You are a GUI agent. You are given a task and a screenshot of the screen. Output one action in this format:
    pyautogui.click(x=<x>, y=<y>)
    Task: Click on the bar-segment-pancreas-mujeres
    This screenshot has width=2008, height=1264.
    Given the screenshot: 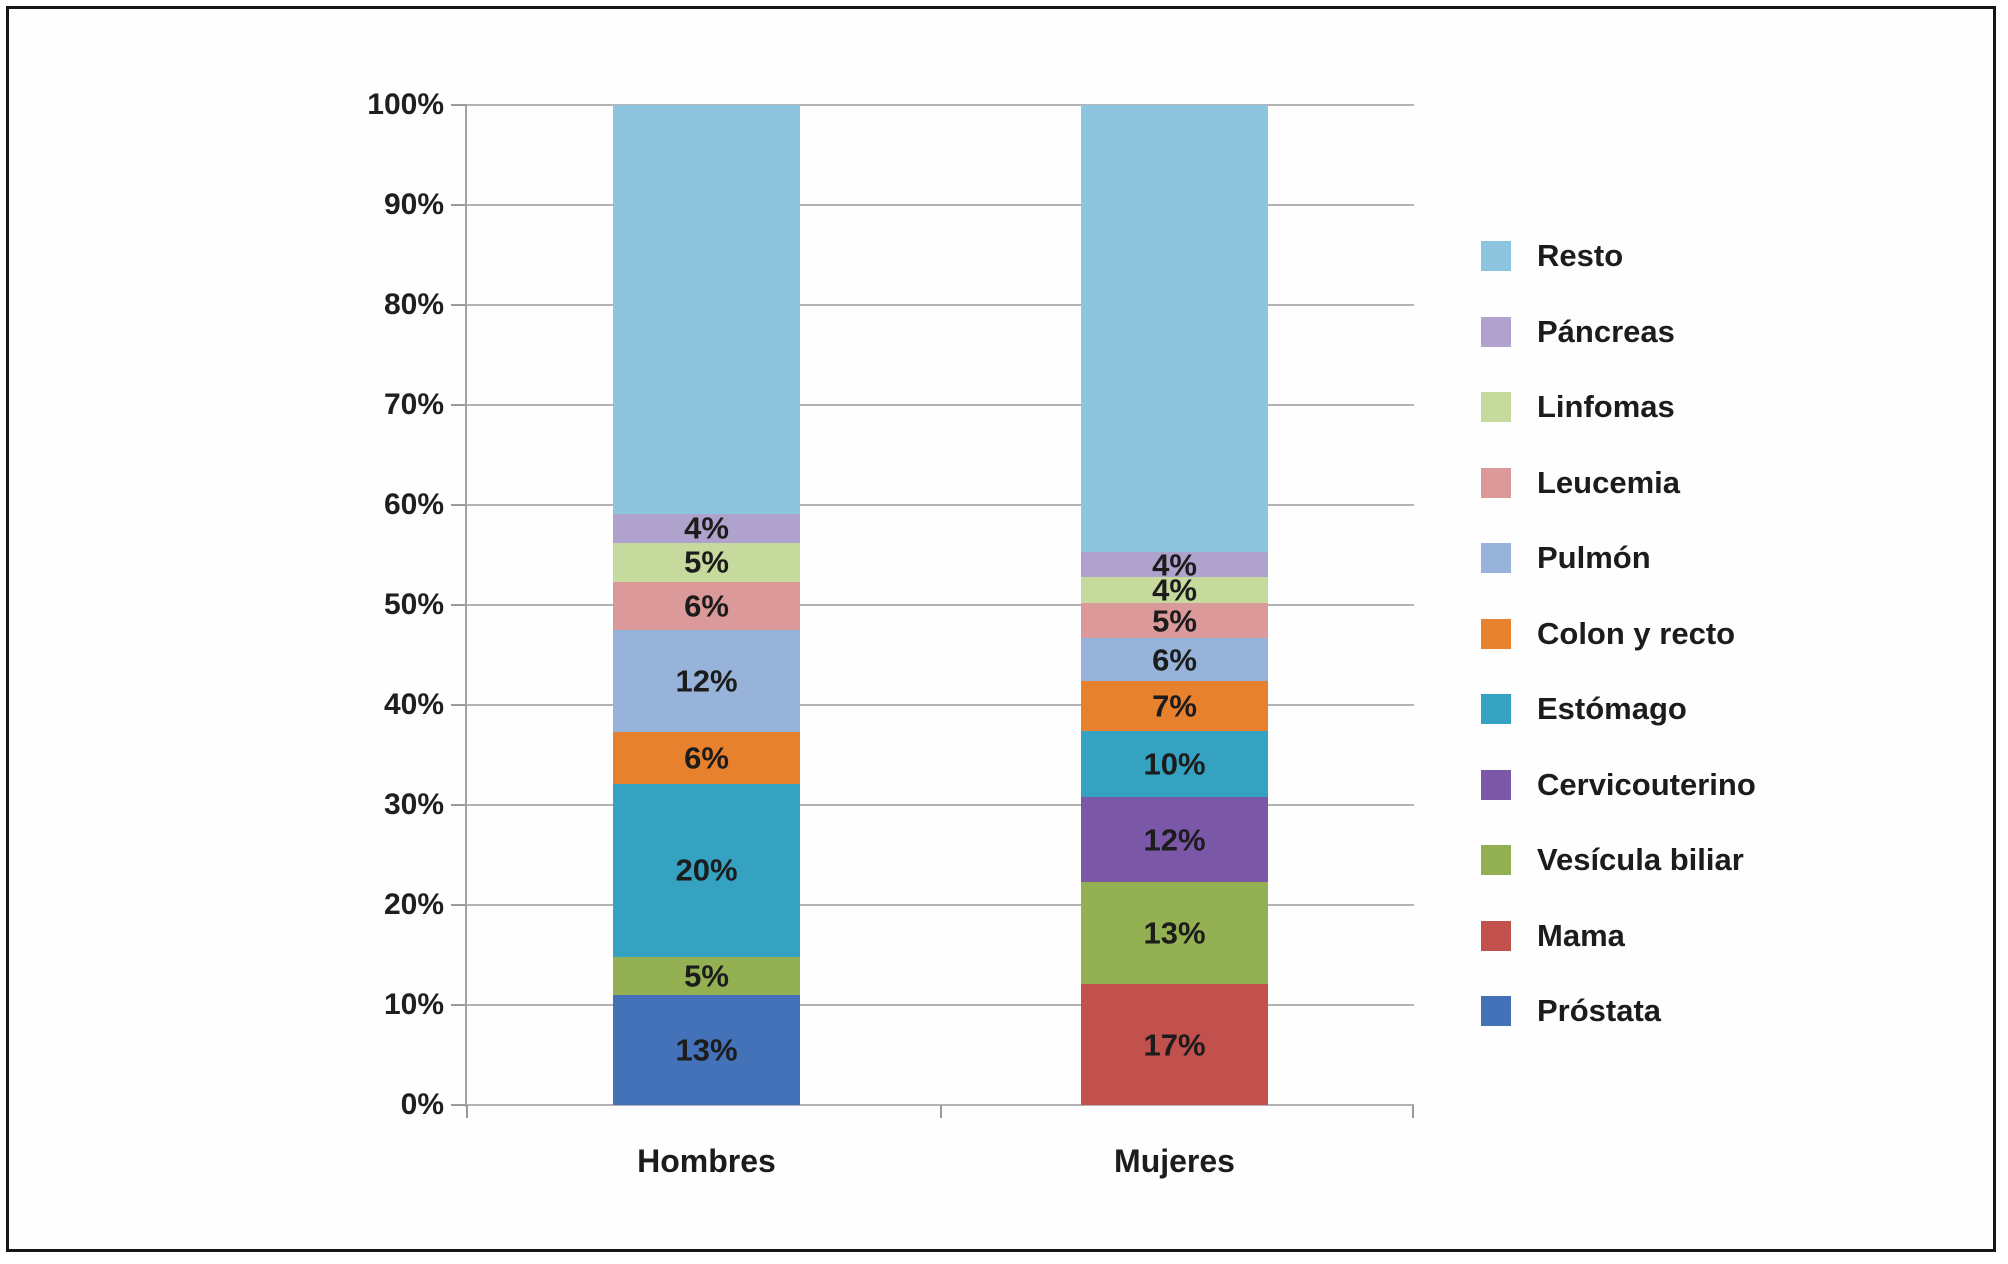 What is the action you would take?
    pyautogui.click(x=1174, y=564)
    